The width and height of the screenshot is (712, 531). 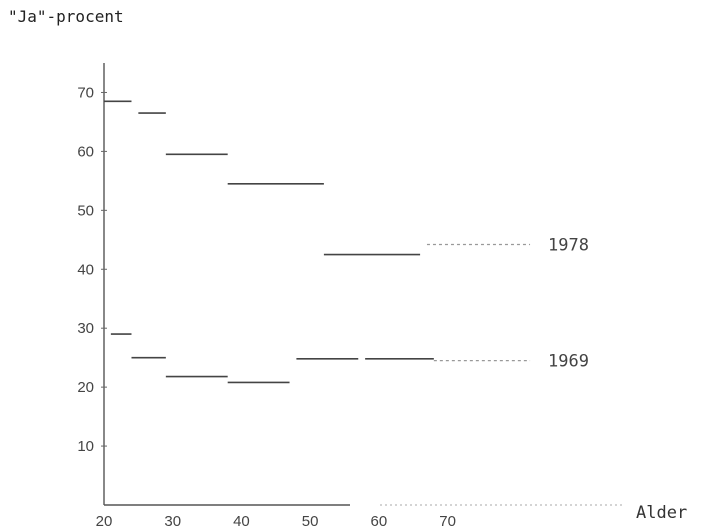 What do you see at coordinates (447, 521) in the screenshot?
I see `x-tick-label: 70` at bounding box center [447, 521].